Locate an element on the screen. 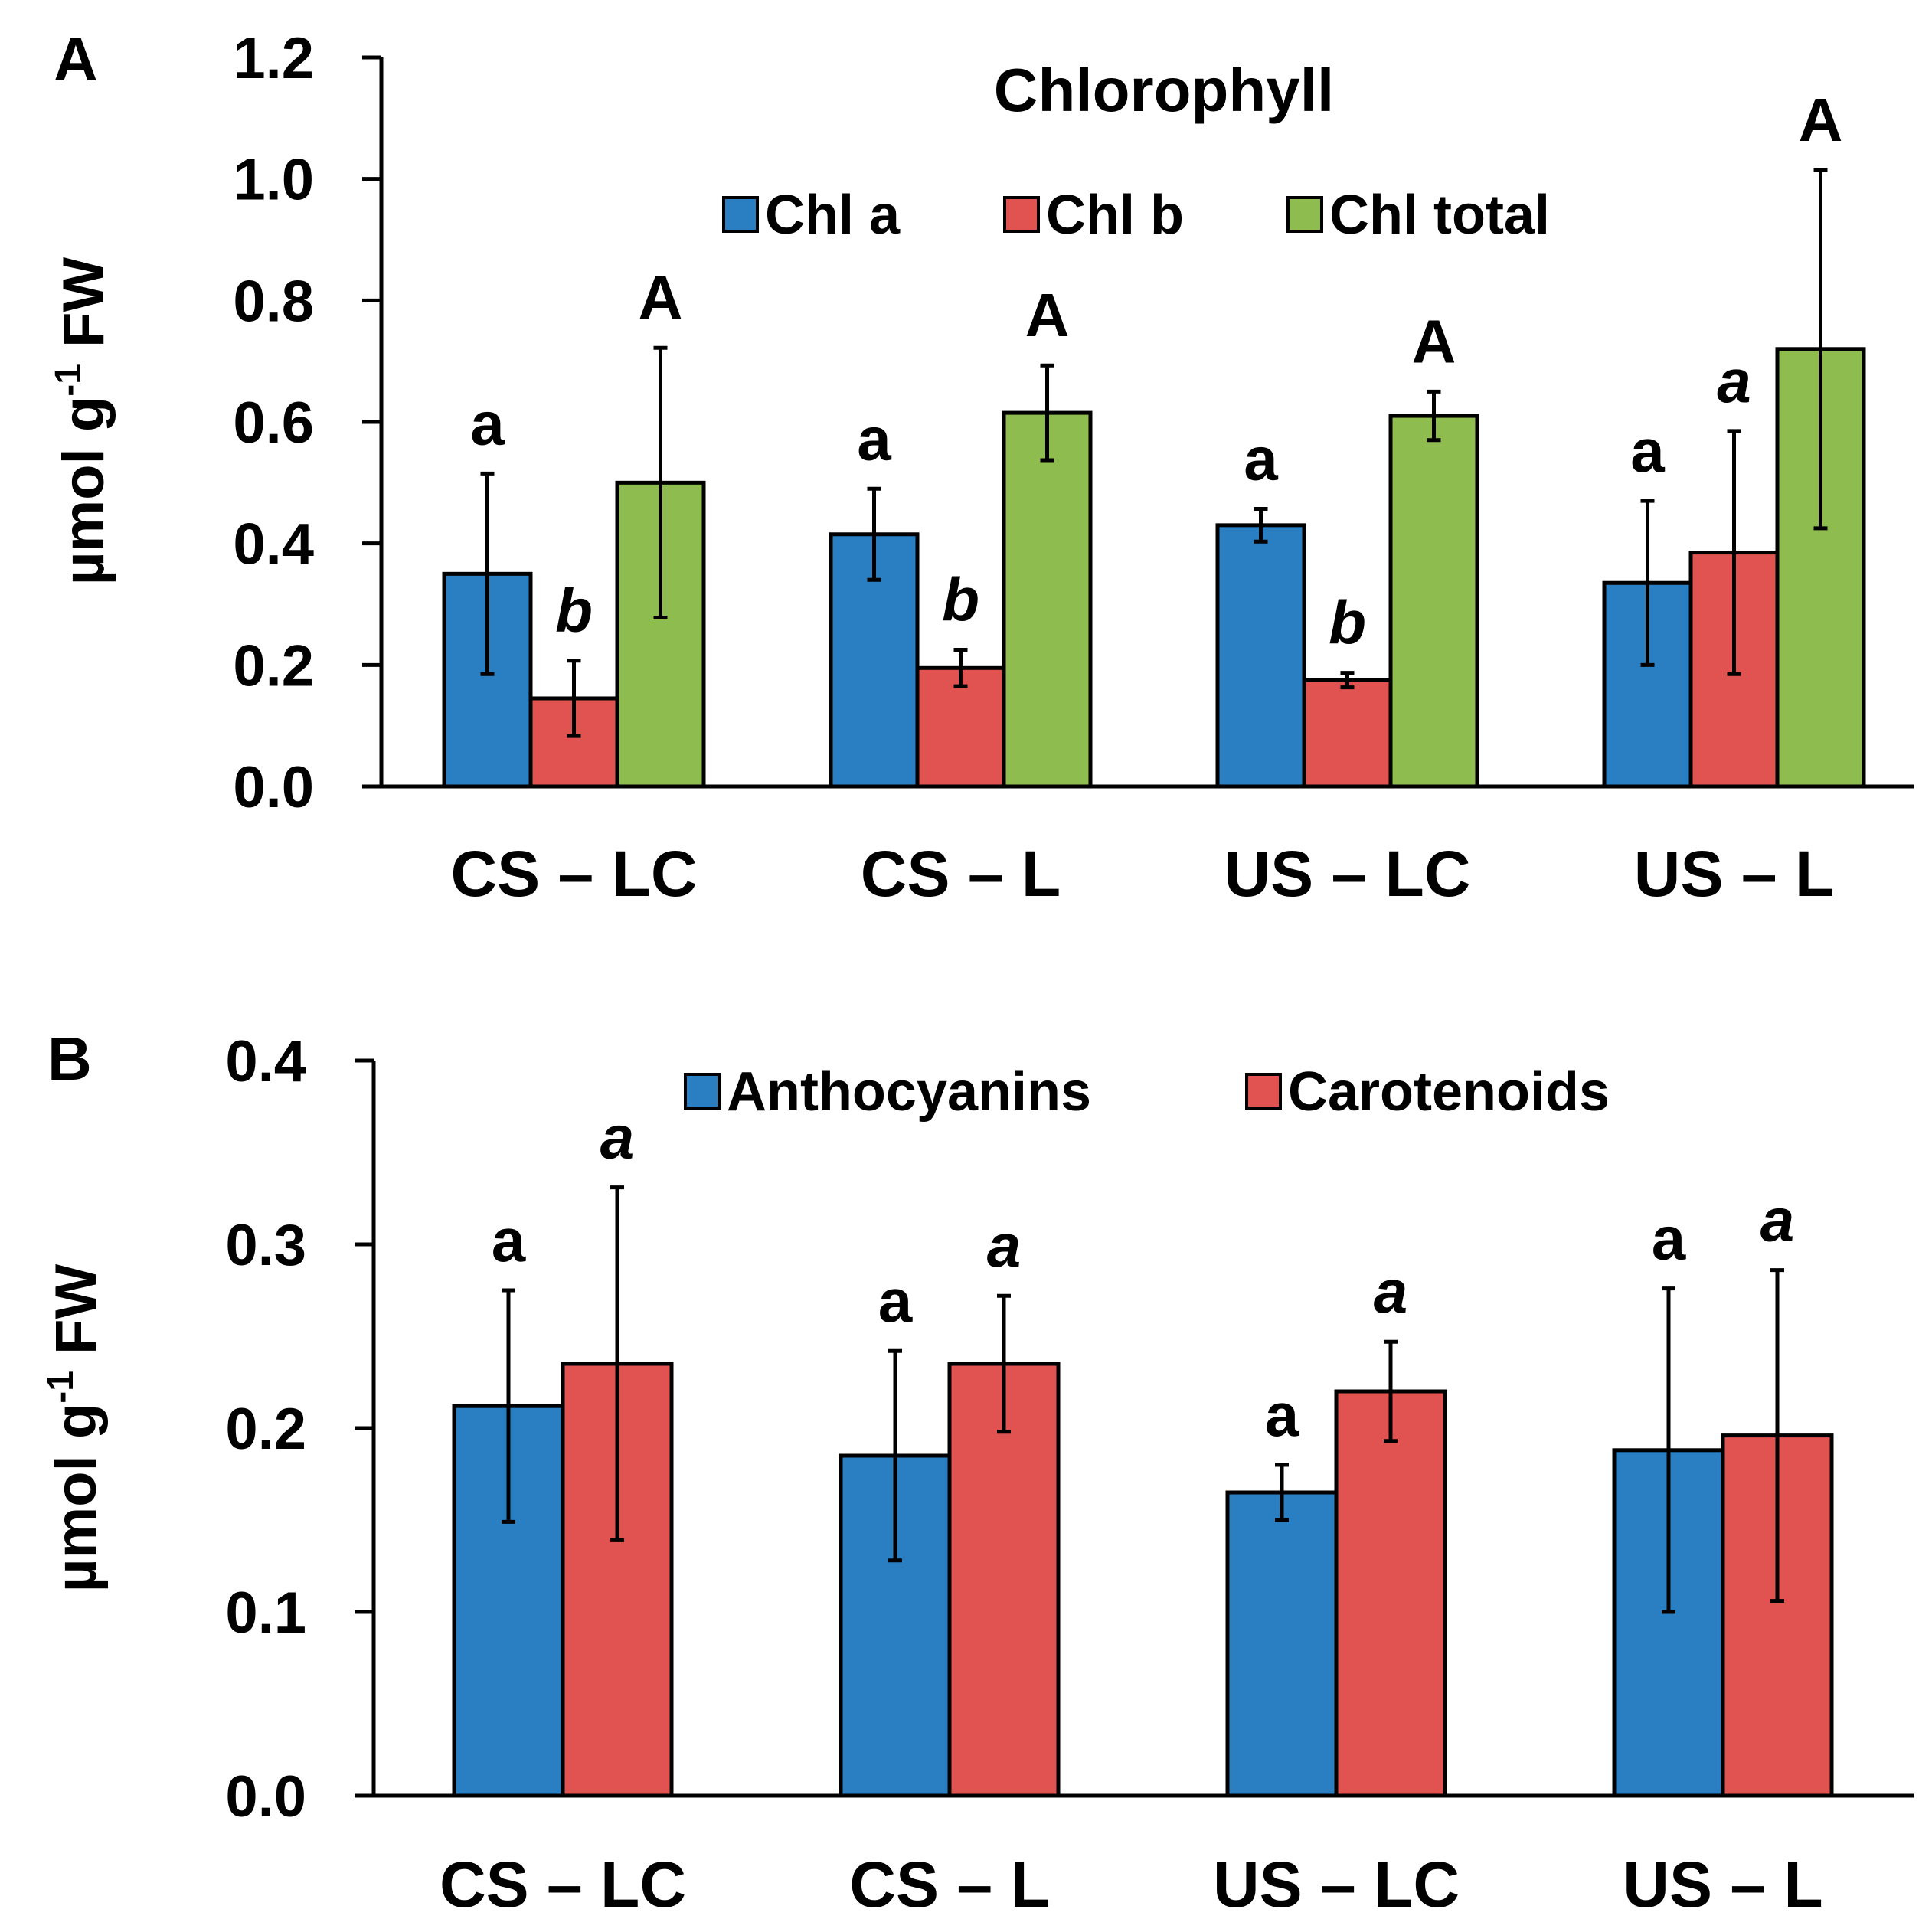 The image size is (1932, 1932). y-tick-label: 0.6 is located at coordinates (273, 423).